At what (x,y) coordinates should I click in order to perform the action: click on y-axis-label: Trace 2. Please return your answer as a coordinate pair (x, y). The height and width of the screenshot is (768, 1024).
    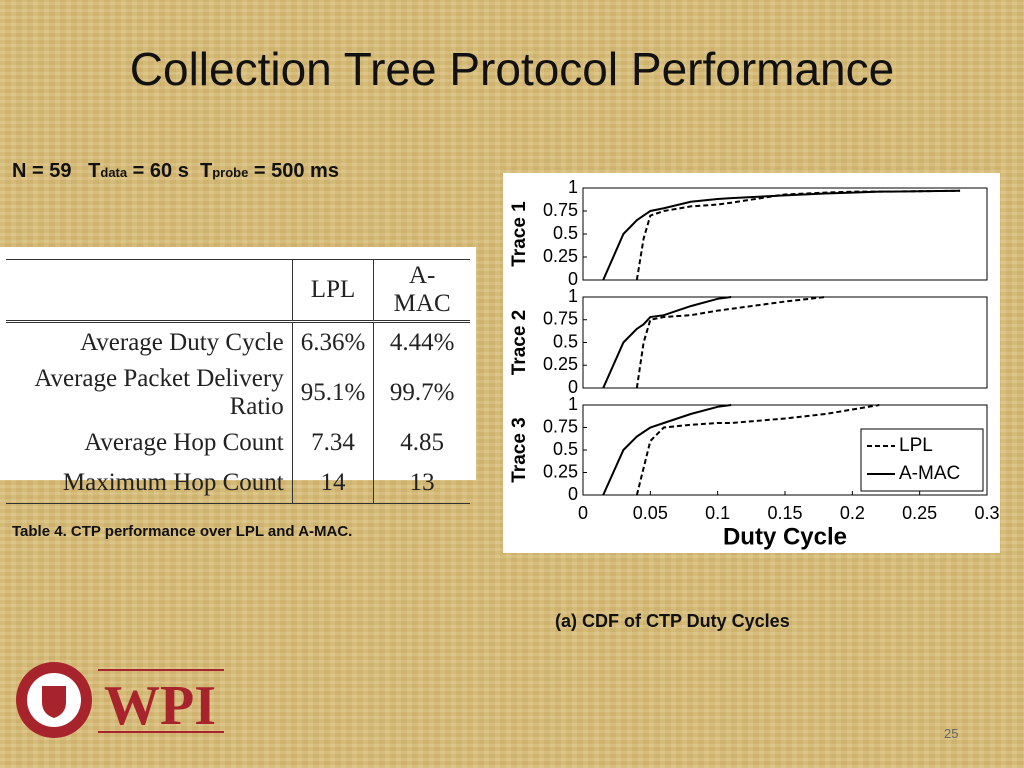
    Looking at the image, I should click on (519, 343).